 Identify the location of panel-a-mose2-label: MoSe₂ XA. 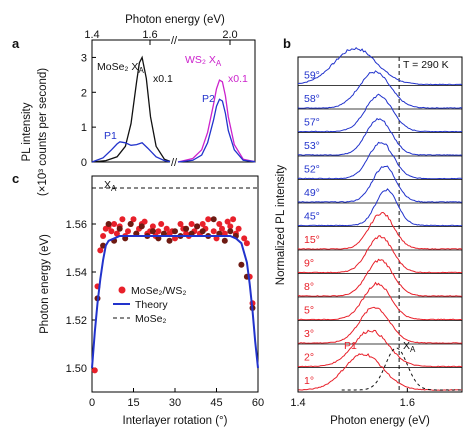
(120, 68).